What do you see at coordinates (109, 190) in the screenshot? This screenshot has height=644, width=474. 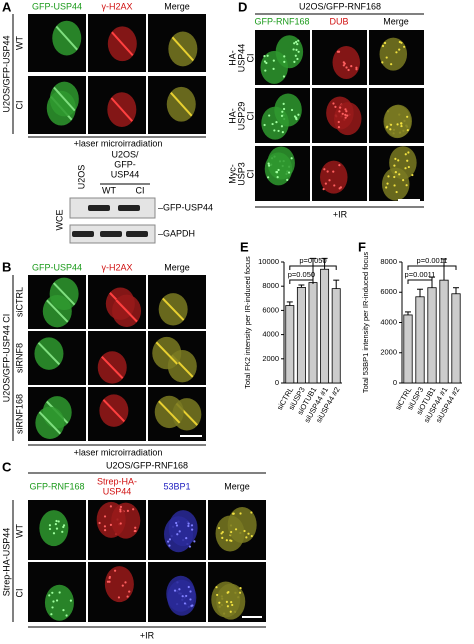 I see `lane-label: WT` at bounding box center [109, 190].